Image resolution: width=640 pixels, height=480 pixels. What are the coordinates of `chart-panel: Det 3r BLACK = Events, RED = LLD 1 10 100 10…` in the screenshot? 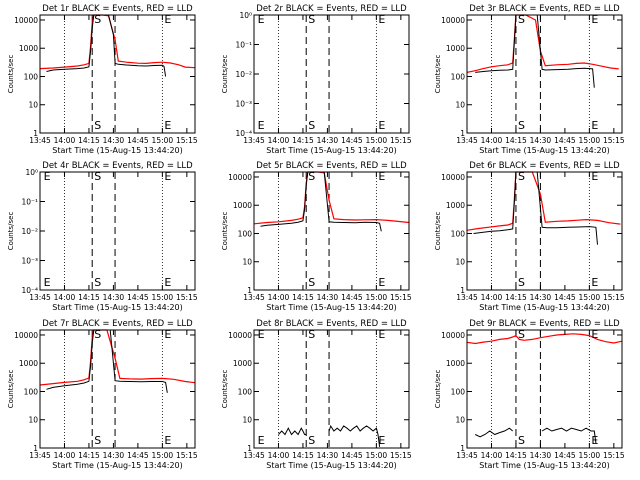 It's located at (529, 79).